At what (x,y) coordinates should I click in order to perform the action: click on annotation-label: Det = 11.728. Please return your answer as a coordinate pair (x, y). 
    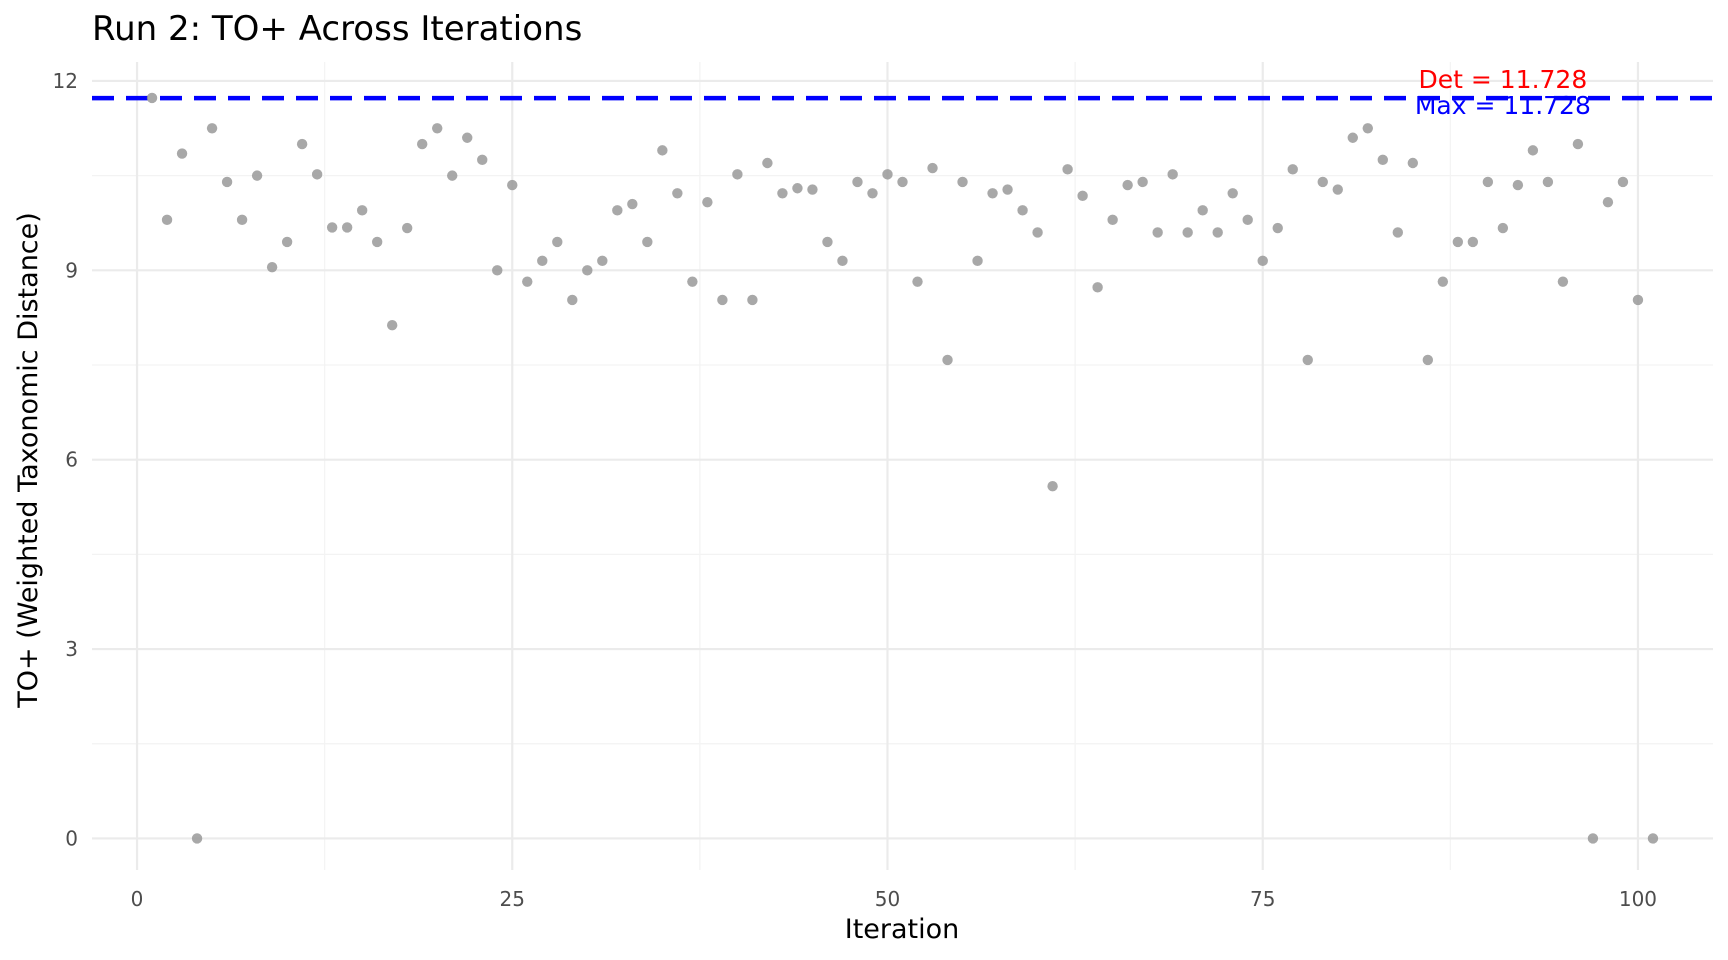
    Looking at the image, I should click on (1502, 79).